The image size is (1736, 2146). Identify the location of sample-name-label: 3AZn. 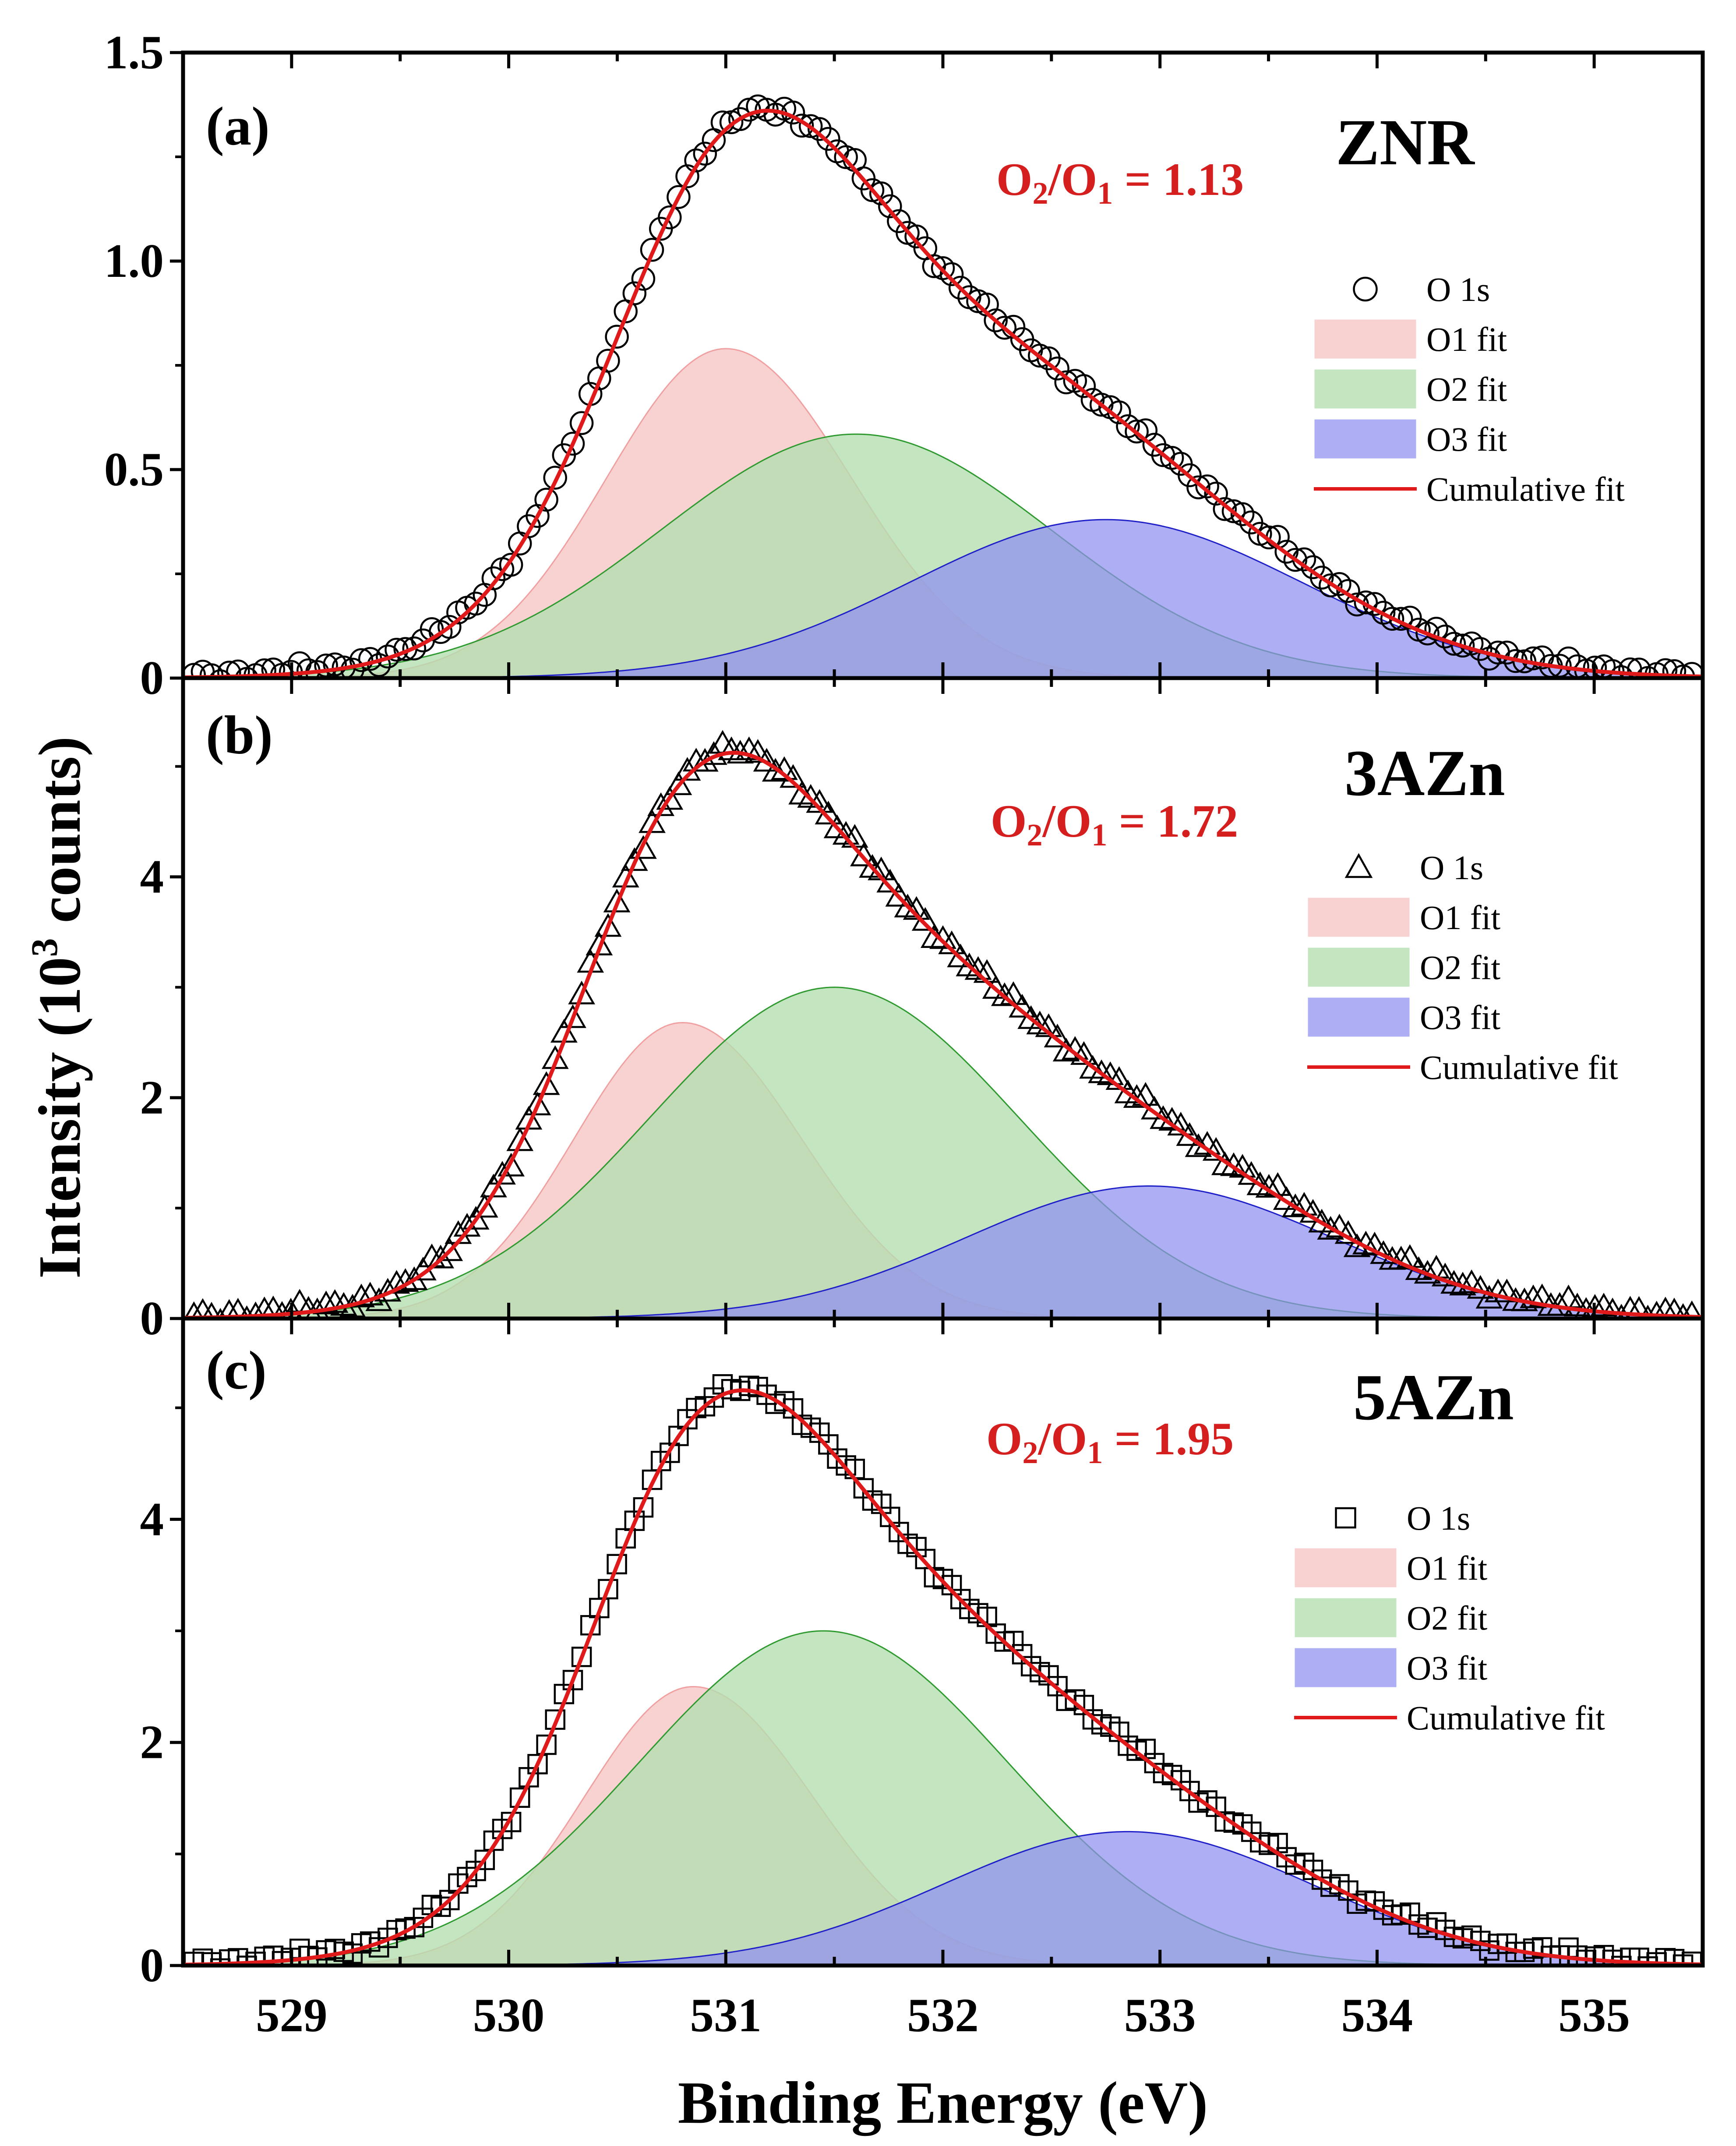
(1424, 773).